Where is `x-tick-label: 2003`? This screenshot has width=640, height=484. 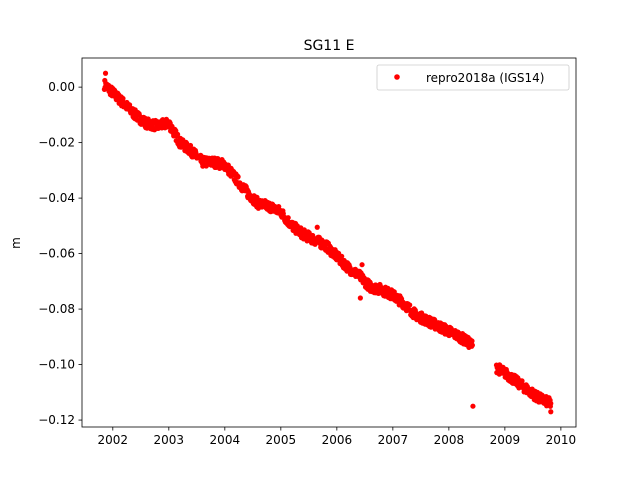
x-tick-label: 2003 is located at coordinates (169, 440).